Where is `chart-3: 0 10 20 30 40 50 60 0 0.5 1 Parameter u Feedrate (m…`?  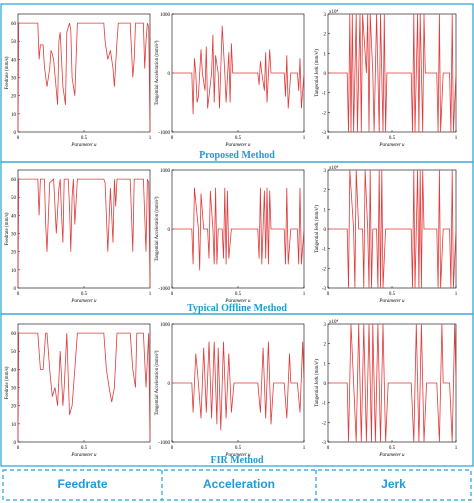
chart-3: 0 10 20 30 40 50 60 0 0.5 1 Parameter u Feedrate (m… is located at coordinates (78, 236).